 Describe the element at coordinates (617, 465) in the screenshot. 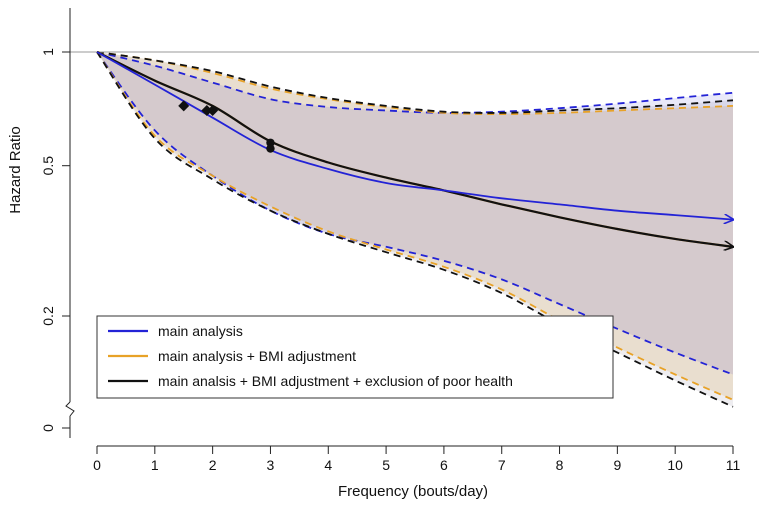

I see `x-tick-label: 9` at that location.